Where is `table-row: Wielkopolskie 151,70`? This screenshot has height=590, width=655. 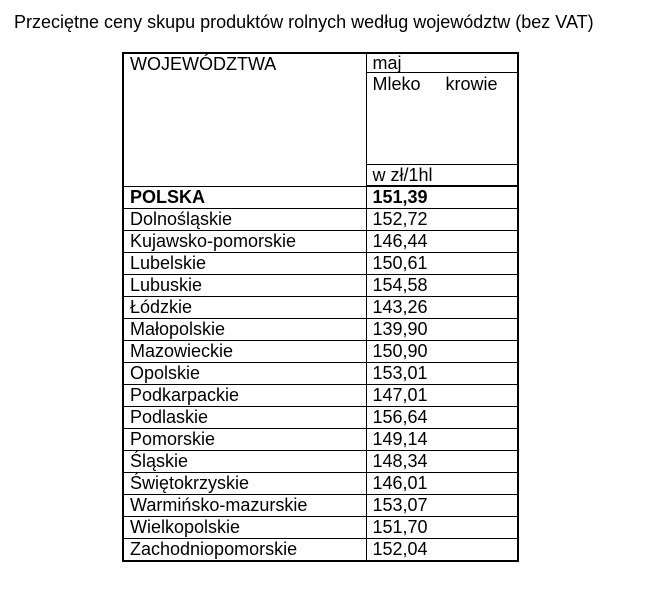 table-row: Wielkopolskie 151,70 is located at coordinates (320, 527).